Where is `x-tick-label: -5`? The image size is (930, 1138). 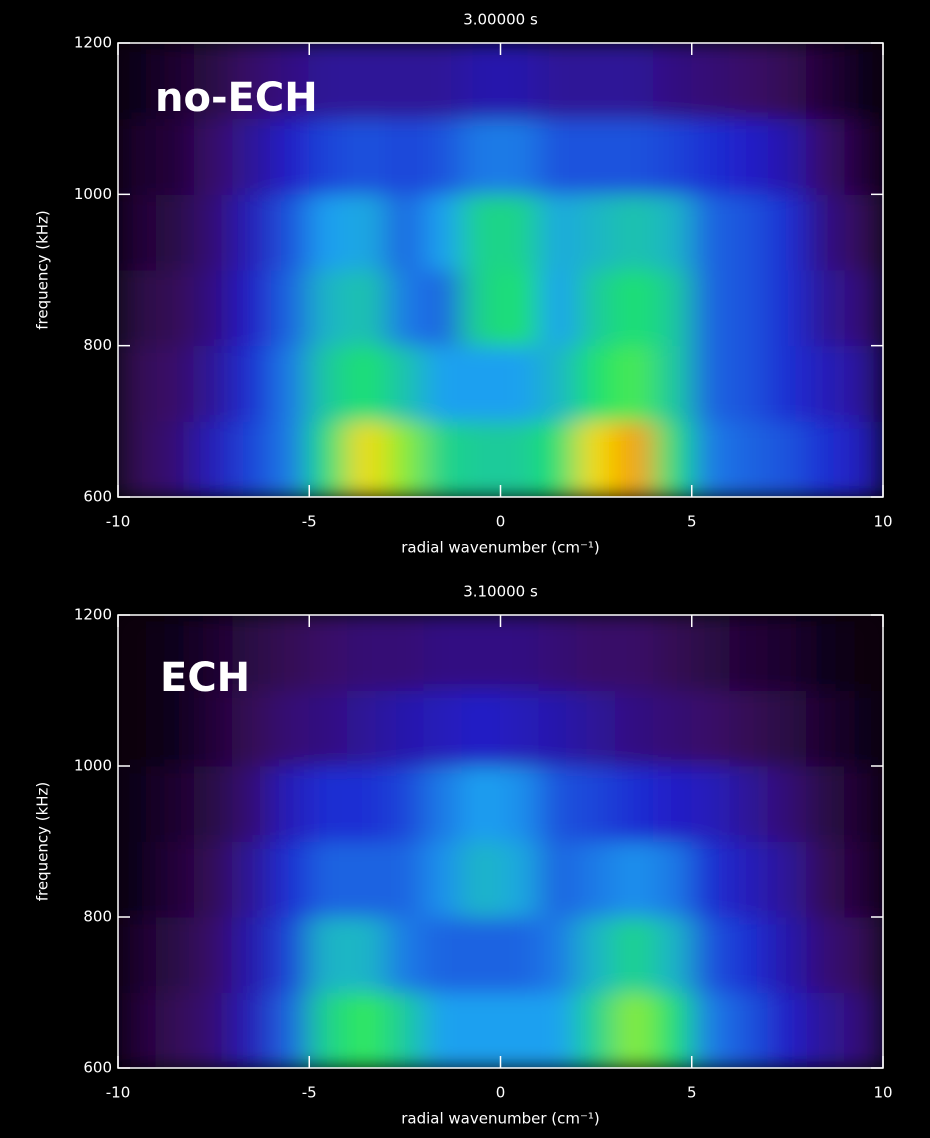
x-tick-label: -5 is located at coordinates (309, 522).